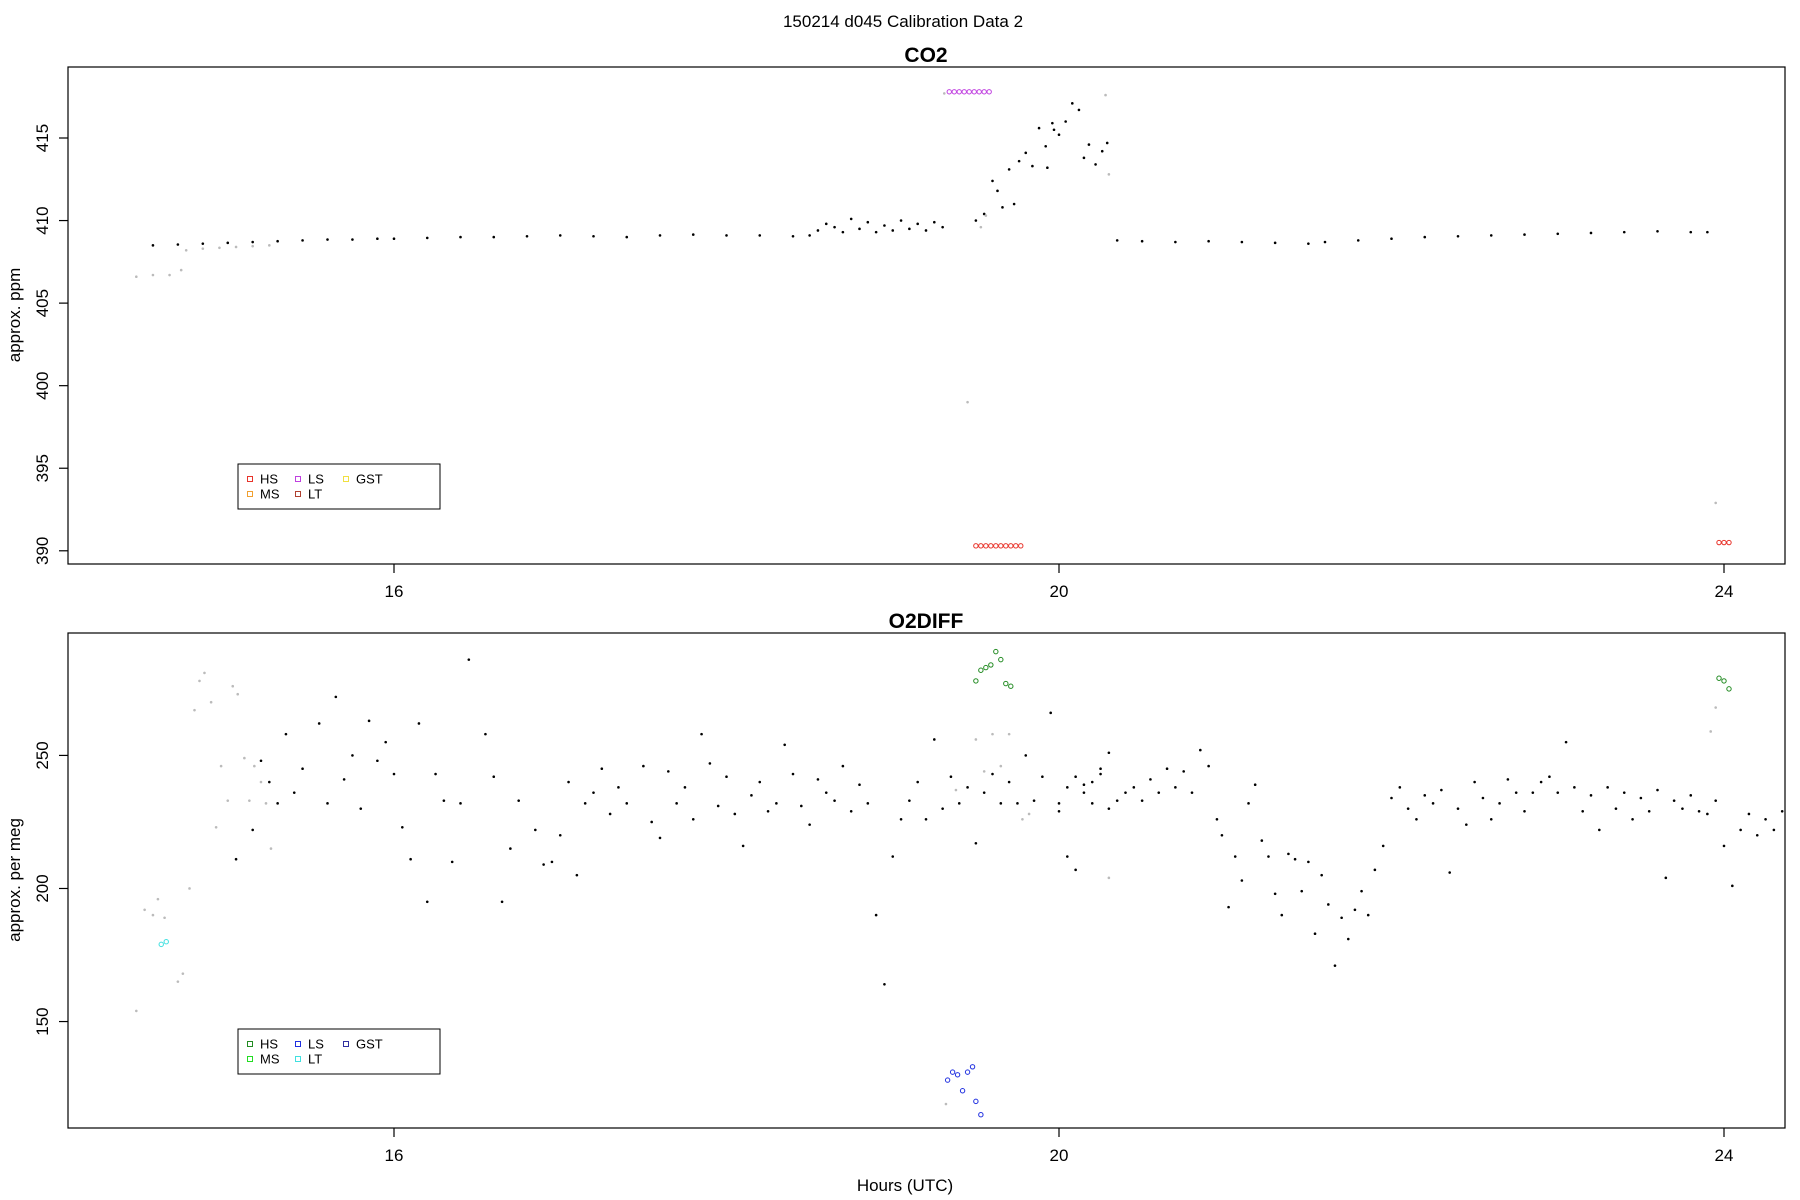  What do you see at coordinates (1724, 1155) in the screenshot?
I see `o2diff-x-tick-label: 24` at bounding box center [1724, 1155].